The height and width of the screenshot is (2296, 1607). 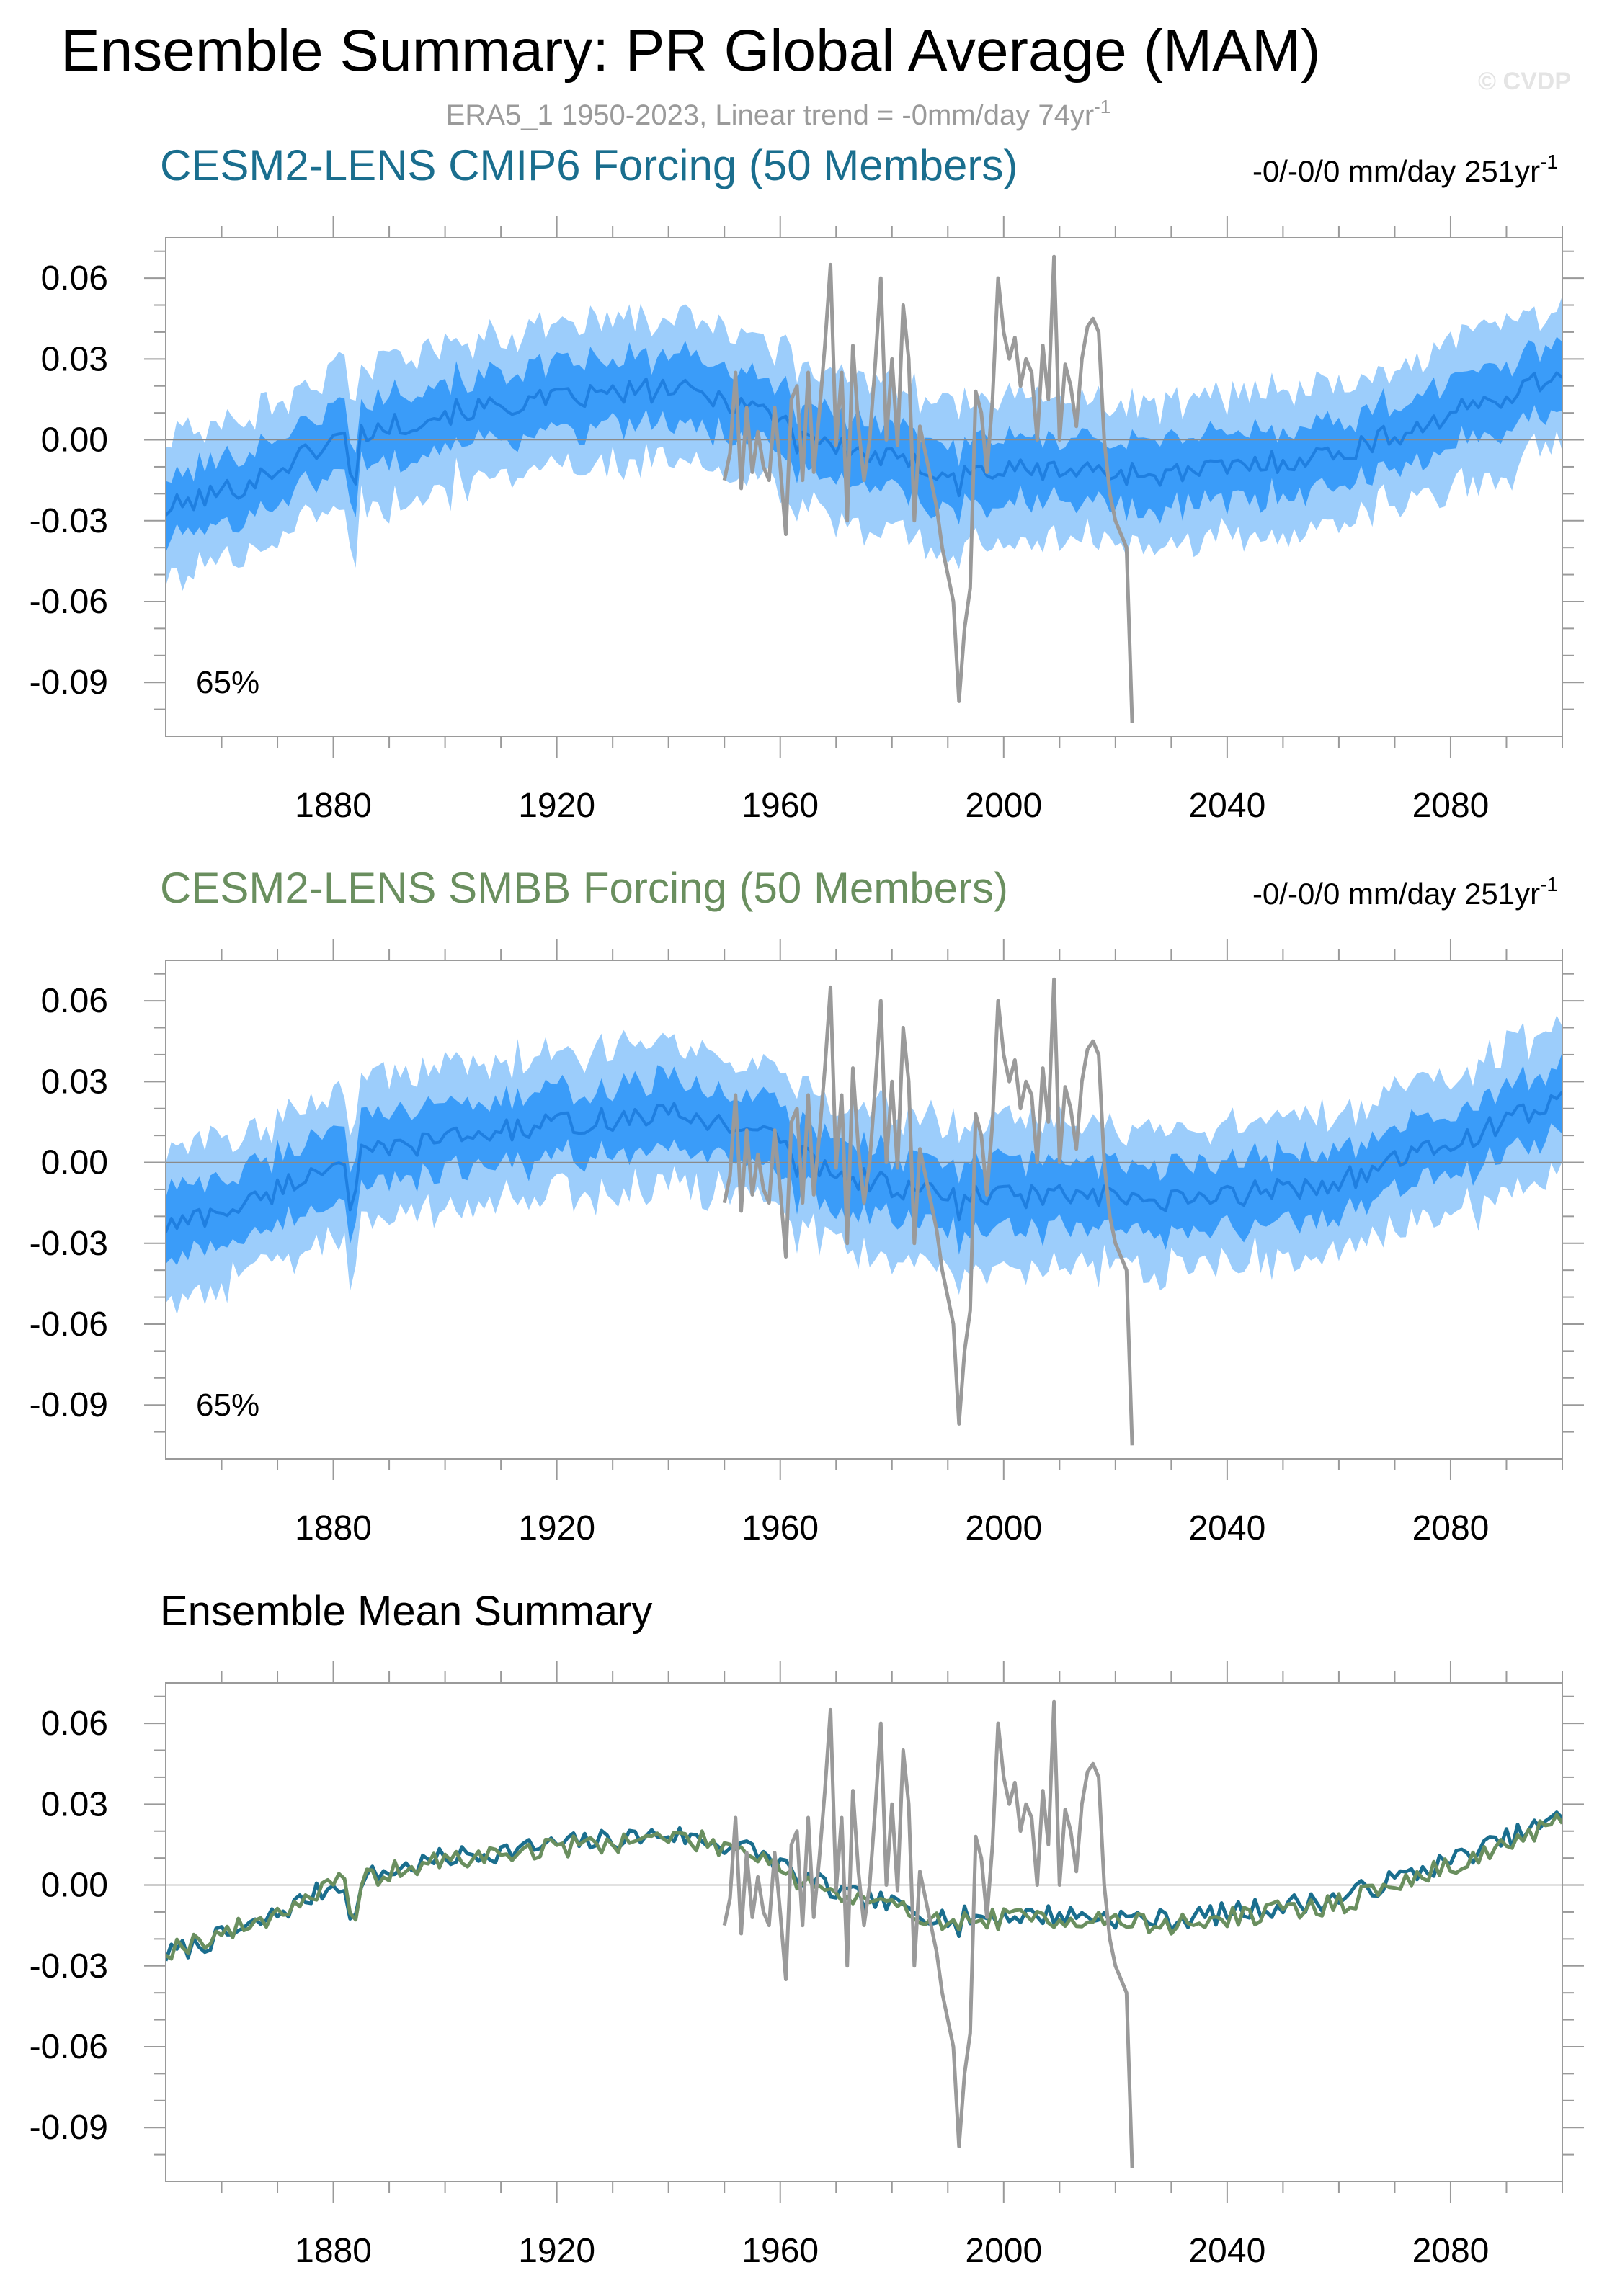 I want to click on smbb-mean-line, so click(x=864, y=1887).